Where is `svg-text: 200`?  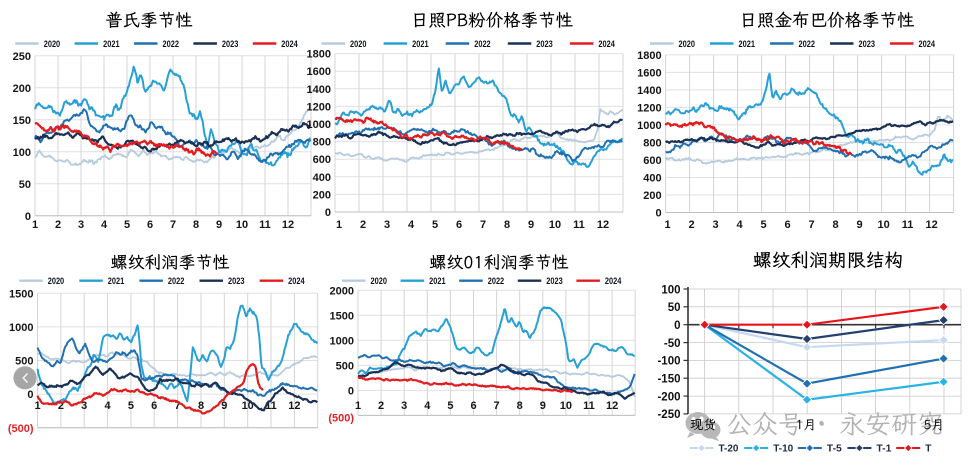
svg-text: 200 is located at coordinates (652, 196).